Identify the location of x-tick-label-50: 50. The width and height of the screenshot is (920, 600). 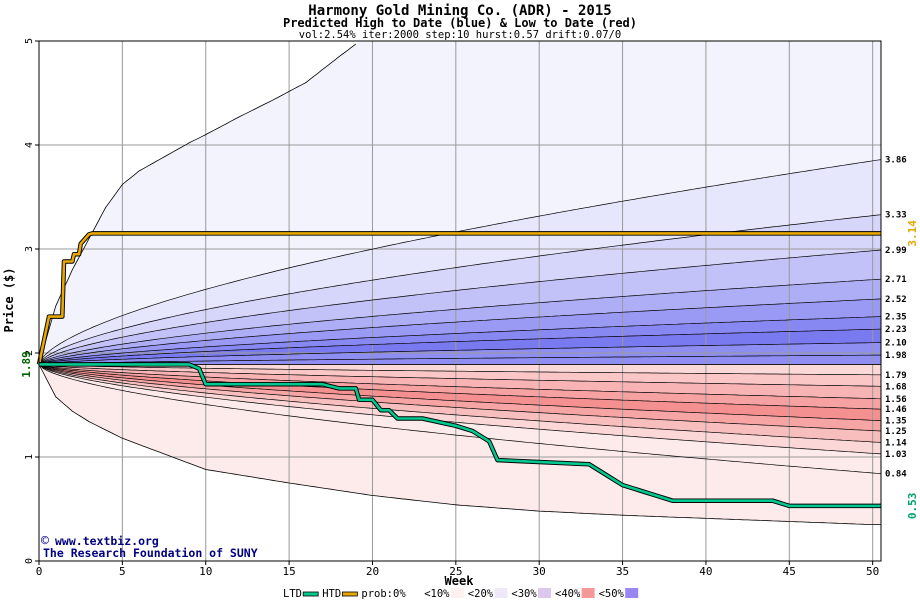
(872, 571).